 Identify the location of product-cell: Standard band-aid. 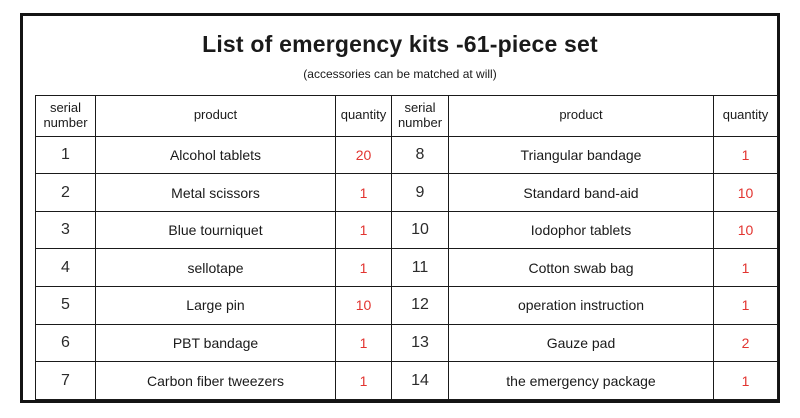
(581, 192).